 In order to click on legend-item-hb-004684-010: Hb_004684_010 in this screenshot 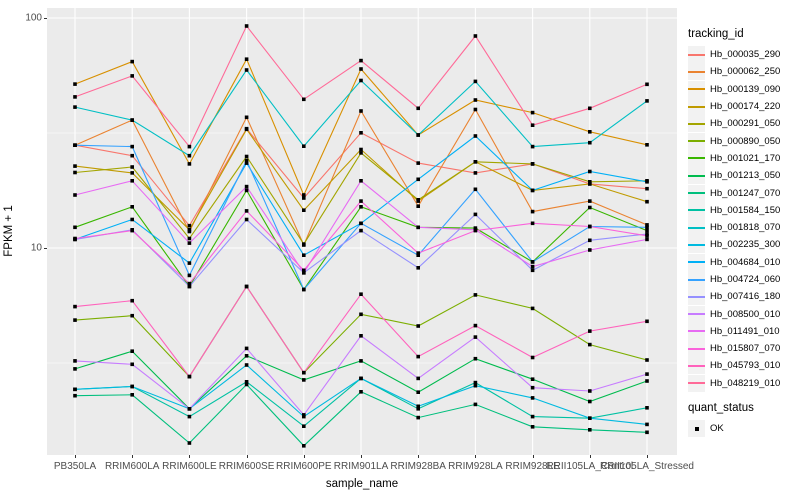, I will do `click(744, 262)`.